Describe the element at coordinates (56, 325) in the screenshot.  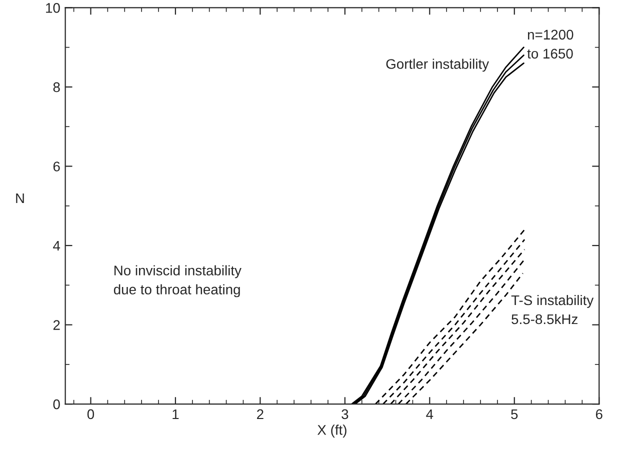
I see `y-tick-label: 2` at that location.